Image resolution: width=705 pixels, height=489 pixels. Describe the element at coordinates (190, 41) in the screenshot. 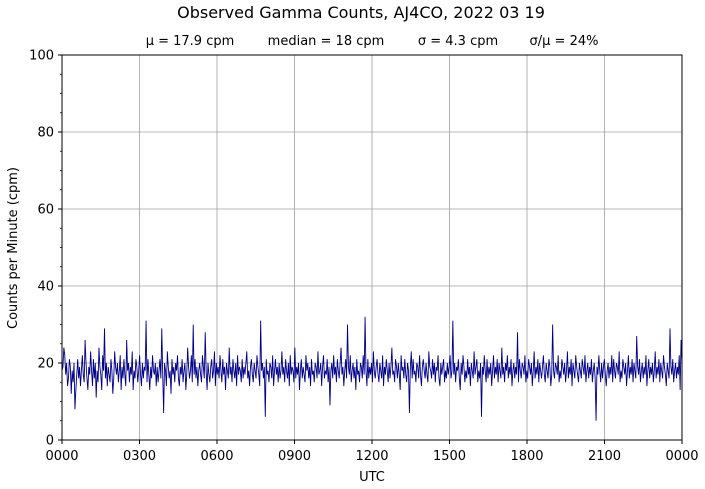

I see `stat-mean: μ = 17.9 cpm` at that location.